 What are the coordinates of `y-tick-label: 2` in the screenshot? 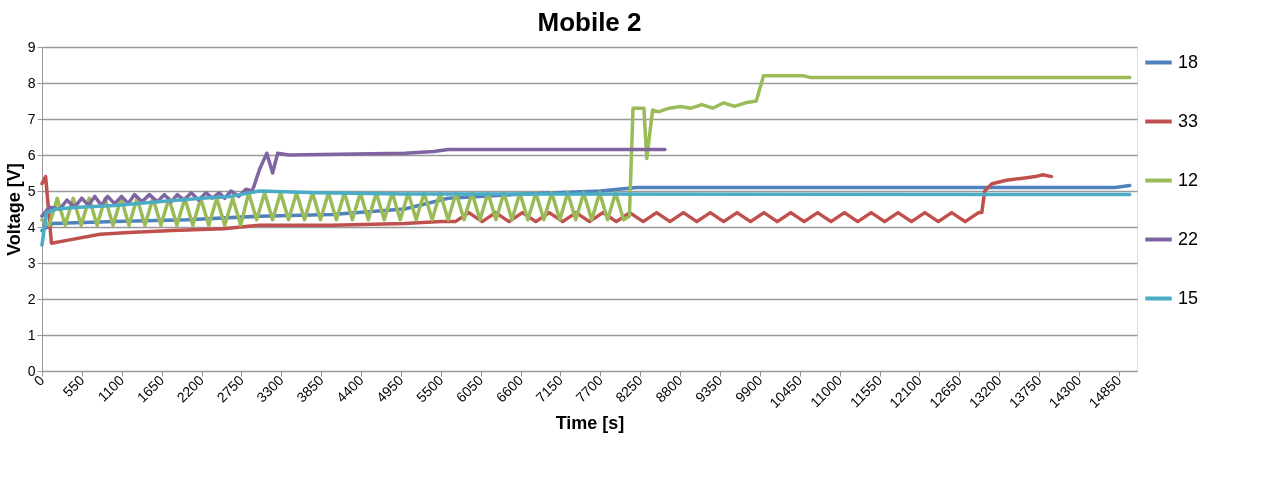 It's located at (31, 298).